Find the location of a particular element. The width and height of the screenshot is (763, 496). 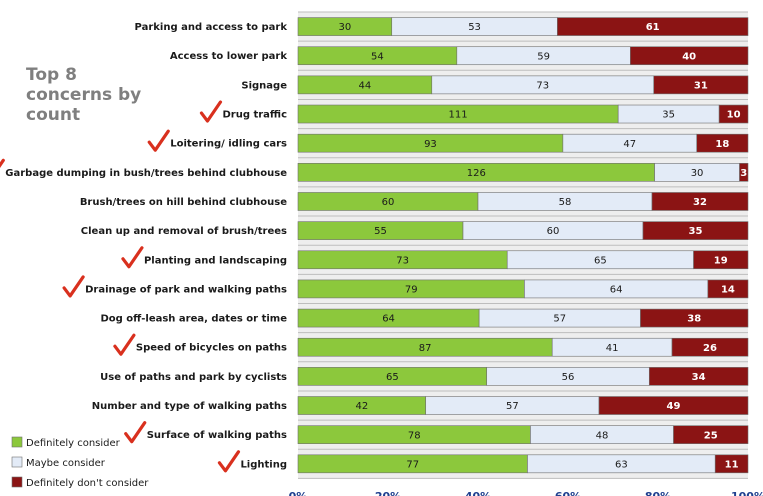

x-tick-label: 20% is located at coordinates (388, 493).